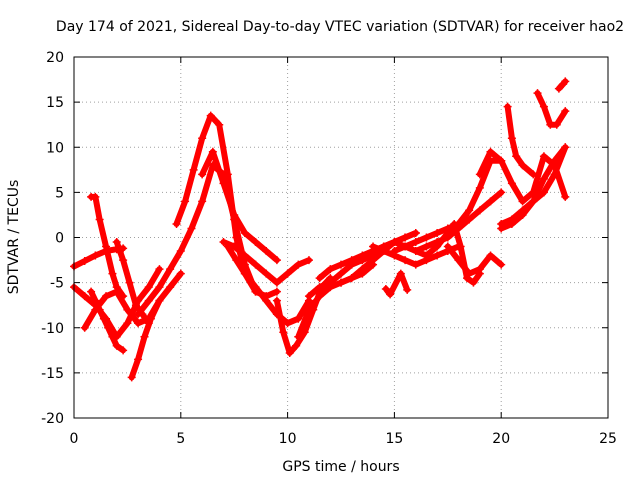  What do you see at coordinates (59, 239) in the screenshot?
I see `y-tick-label: 0` at bounding box center [59, 239].